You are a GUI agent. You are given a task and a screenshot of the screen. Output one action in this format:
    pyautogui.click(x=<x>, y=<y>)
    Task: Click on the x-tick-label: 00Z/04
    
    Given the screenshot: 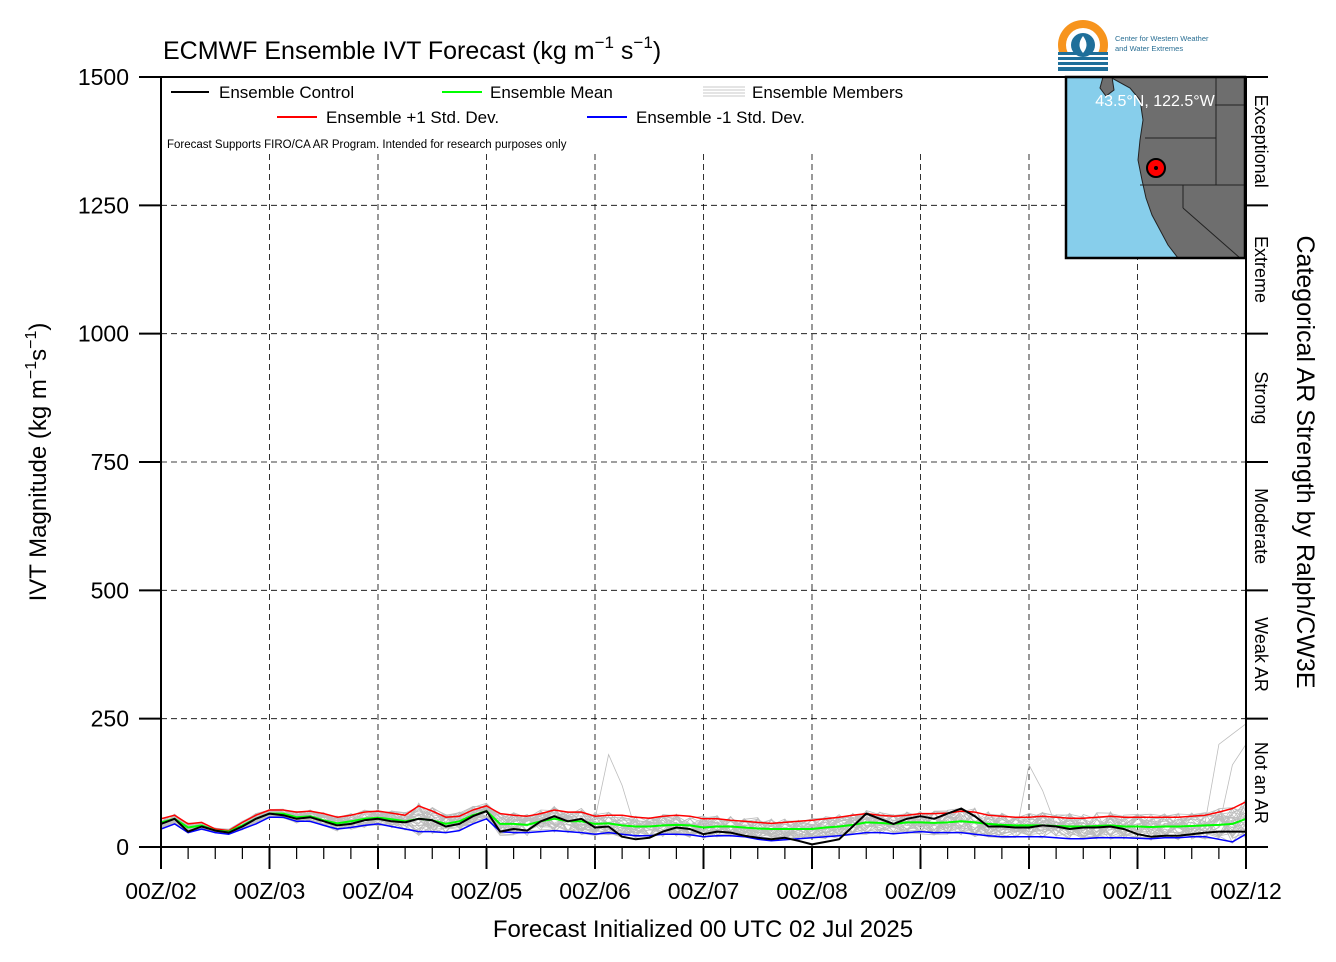 What is the action you would take?
    pyautogui.click(x=378, y=891)
    